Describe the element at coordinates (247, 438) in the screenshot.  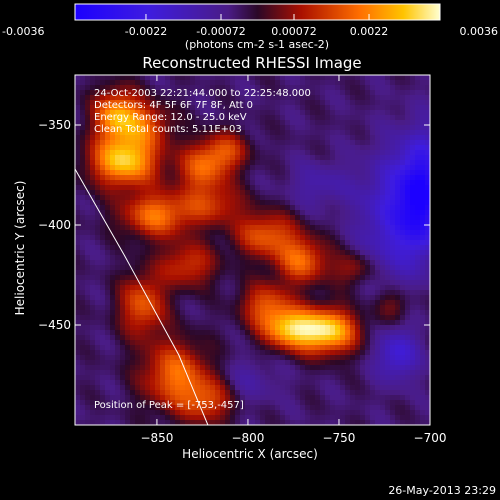
I see `x-tick-label: −800` at that location.